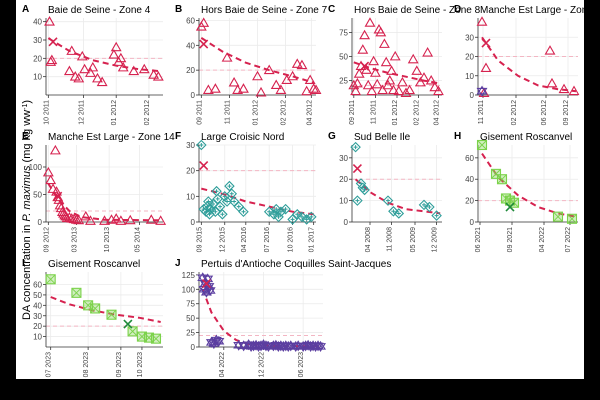  What do you see at coordinates (417, 10) in the screenshot?
I see `panel-title: Hors Baie de Seine - Zone 8` at bounding box center [417, 10].